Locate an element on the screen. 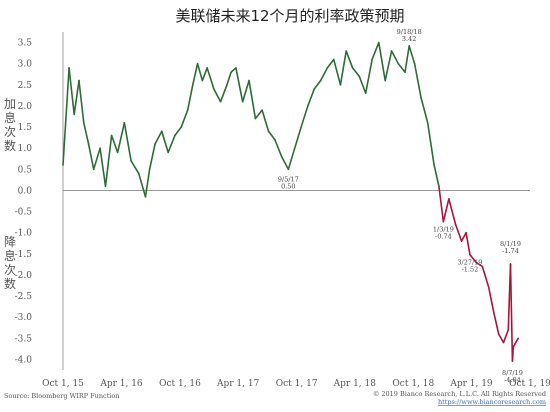  x-tick-label: Oct 1, 17 is located at coordinates (297, 384).